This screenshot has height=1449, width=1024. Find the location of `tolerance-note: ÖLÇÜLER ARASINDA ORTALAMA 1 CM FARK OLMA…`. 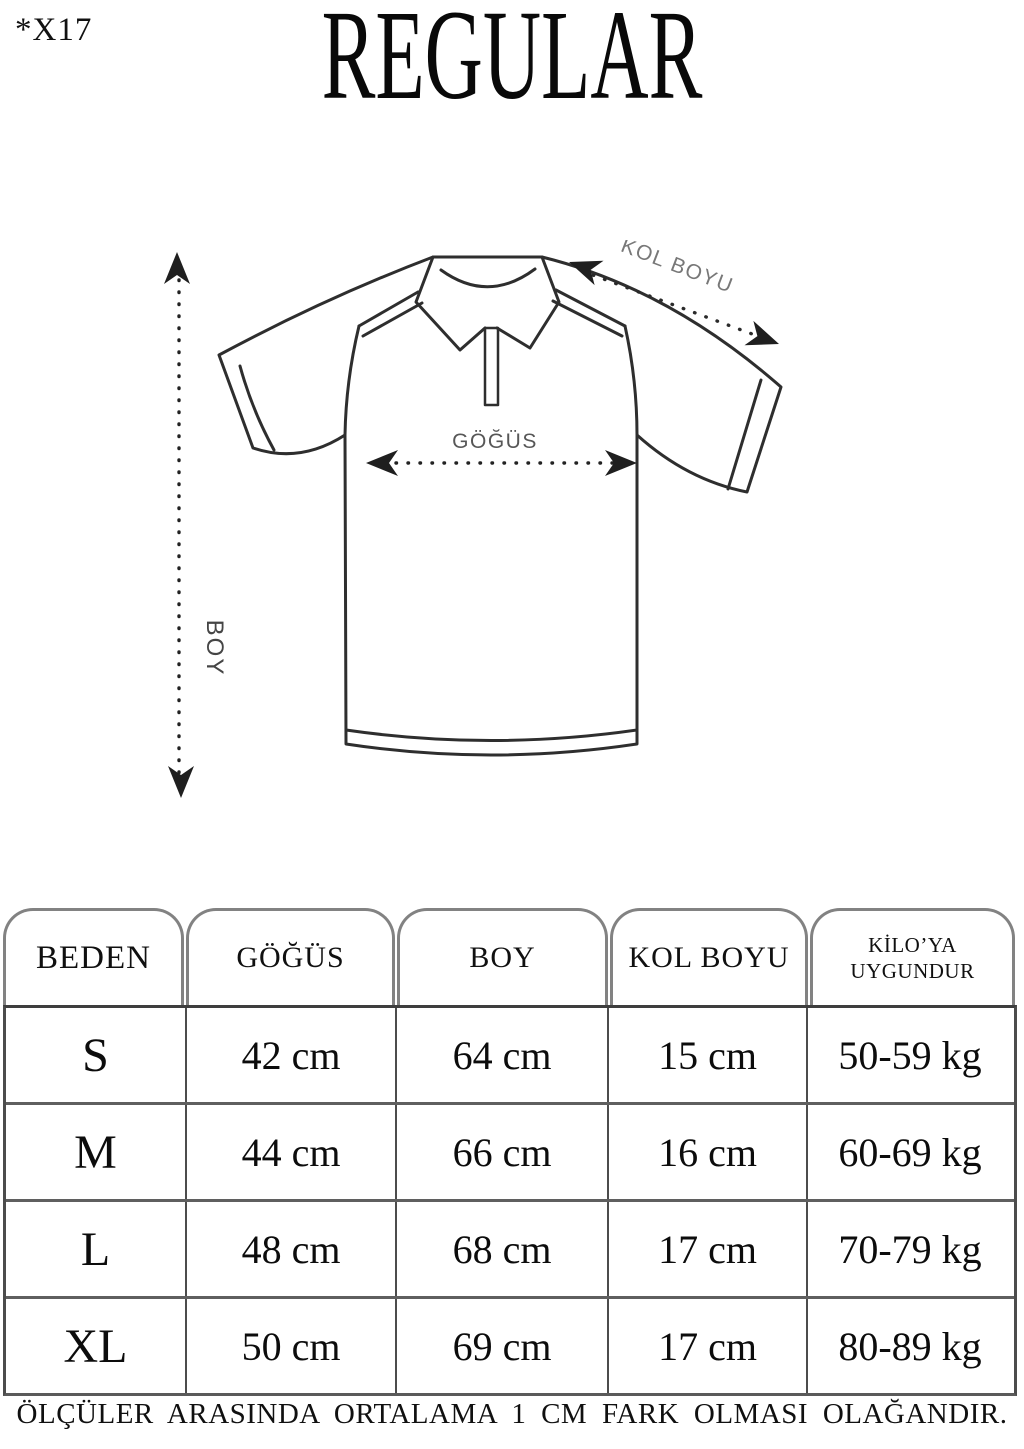

tolerance-note: ÖLÇÜLER ARASINDA ORTALAMA 1 CM FARK OLMA… is located at coordinates (512, 1414).